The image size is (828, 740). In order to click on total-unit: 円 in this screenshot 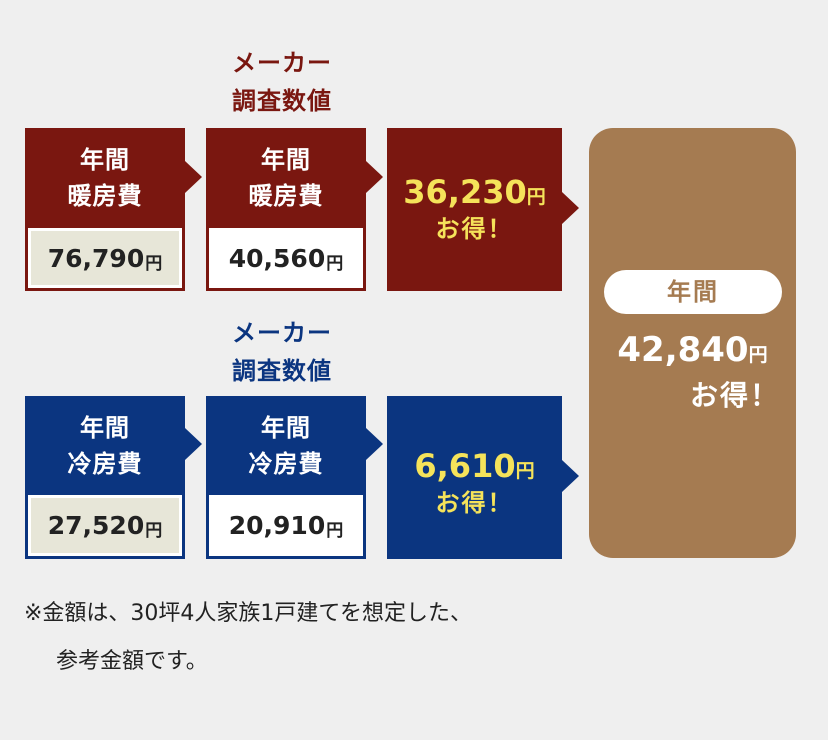, I will do `click(758, 355)`.